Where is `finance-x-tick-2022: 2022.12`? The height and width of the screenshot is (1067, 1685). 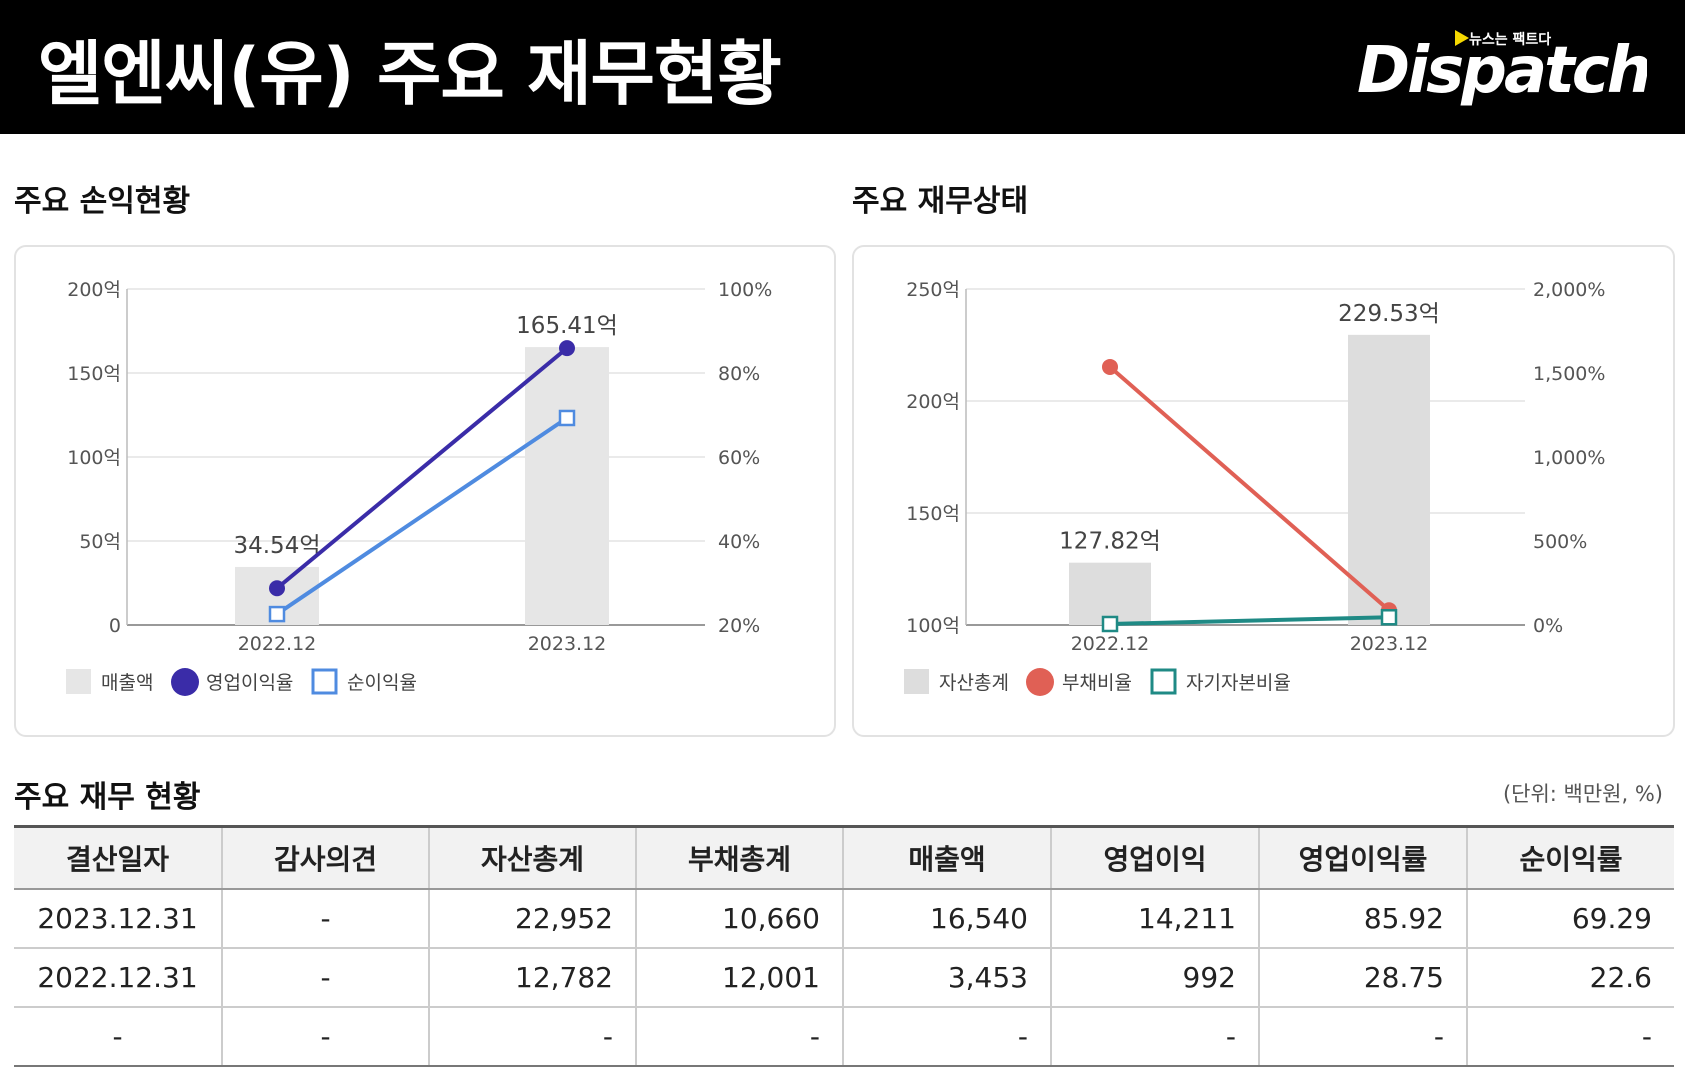 finance-x-tick-2022: 2022.12 is located at coordinates (1110, 644).